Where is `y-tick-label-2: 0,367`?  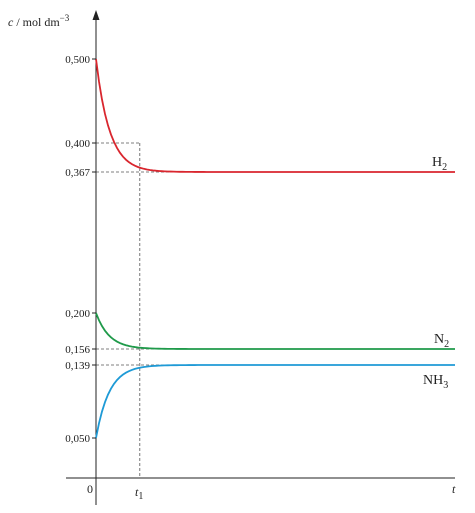
y-tick-label-2: 0,367 is located at coordinates (77, 173).